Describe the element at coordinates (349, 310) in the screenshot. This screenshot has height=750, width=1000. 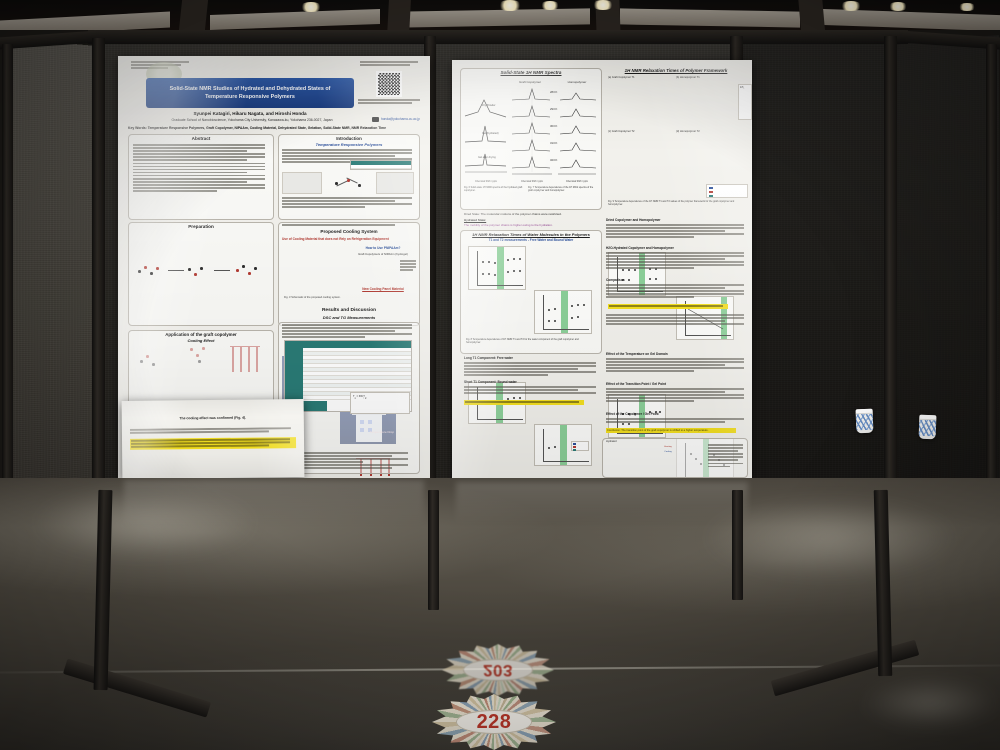
I see `results-heading: Results and Discussion` at that location.